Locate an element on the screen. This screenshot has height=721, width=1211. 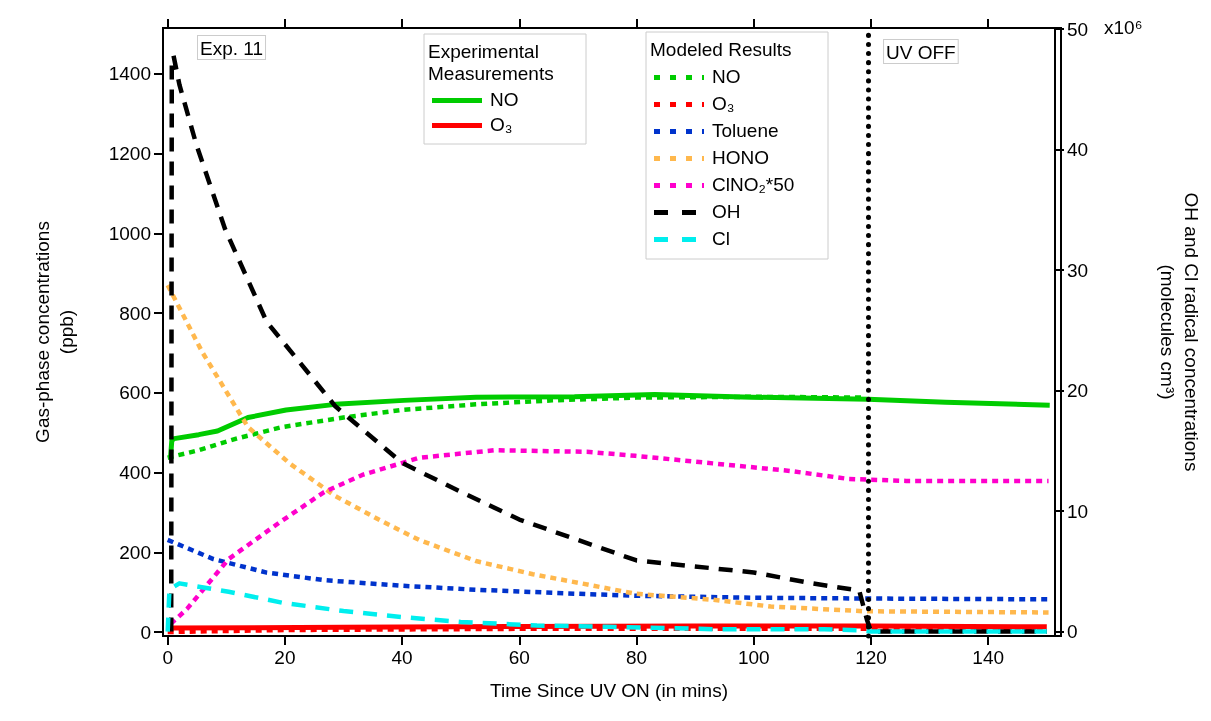
y-tick-label: 800 is located at coordinates (135, 313).